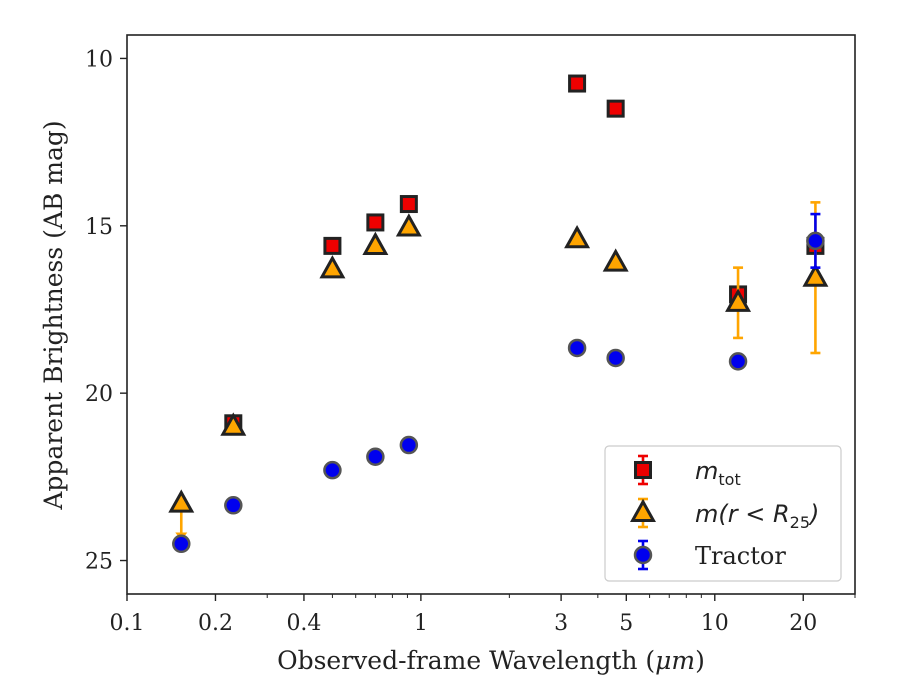 The image size is (900, 700). Describe the element at coordinates (740, 556) in the screenshot. I see `legend-label: Tractor` at that location.